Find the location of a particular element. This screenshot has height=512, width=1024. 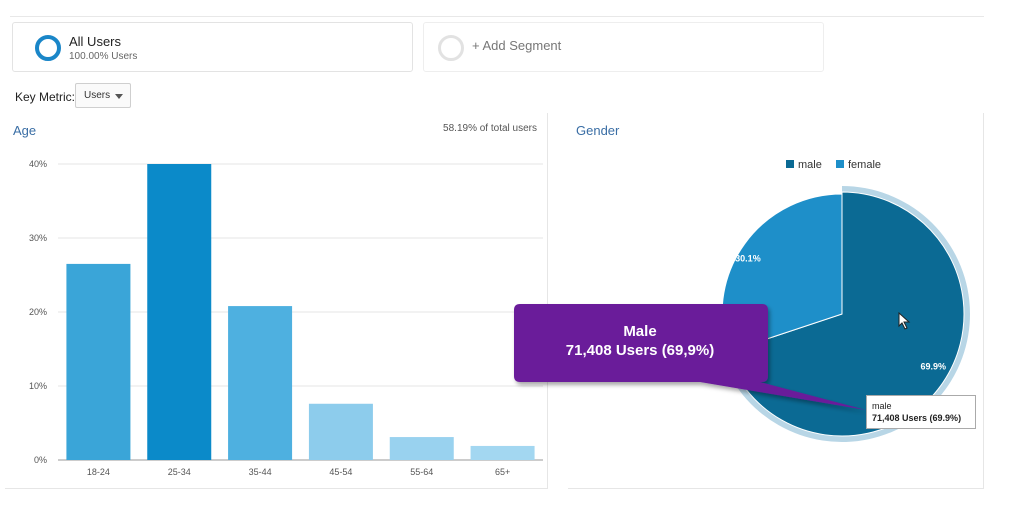

segment-subtitle: 100.00% Users is located at coordinates (103, 56).